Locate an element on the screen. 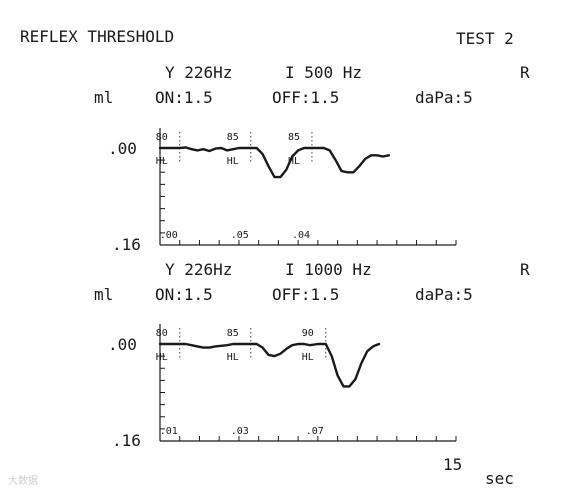 The width and height of the screenshot is (576, 490). reflex-amplitude-label: .07 is located at coordinates (315, 431).